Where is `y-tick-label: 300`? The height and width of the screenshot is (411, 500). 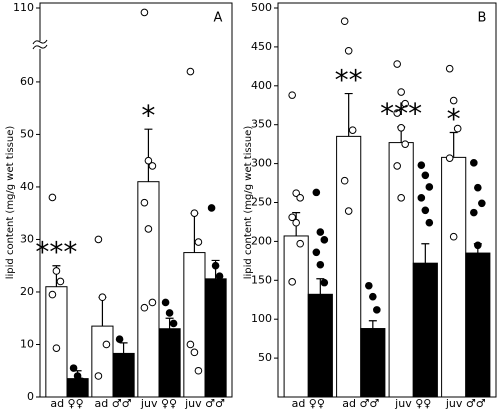 y-tick-label: 300 is located at coordinates (261, 163).